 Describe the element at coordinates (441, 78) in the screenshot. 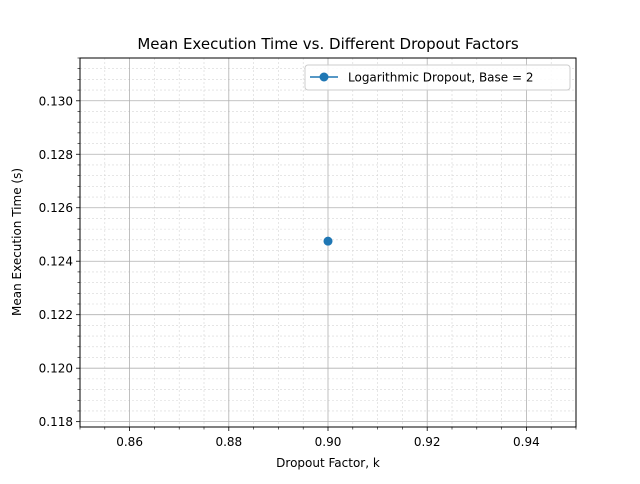

I see `legend-series-label: Logarithmic Dropout, Base = 2` at that location.